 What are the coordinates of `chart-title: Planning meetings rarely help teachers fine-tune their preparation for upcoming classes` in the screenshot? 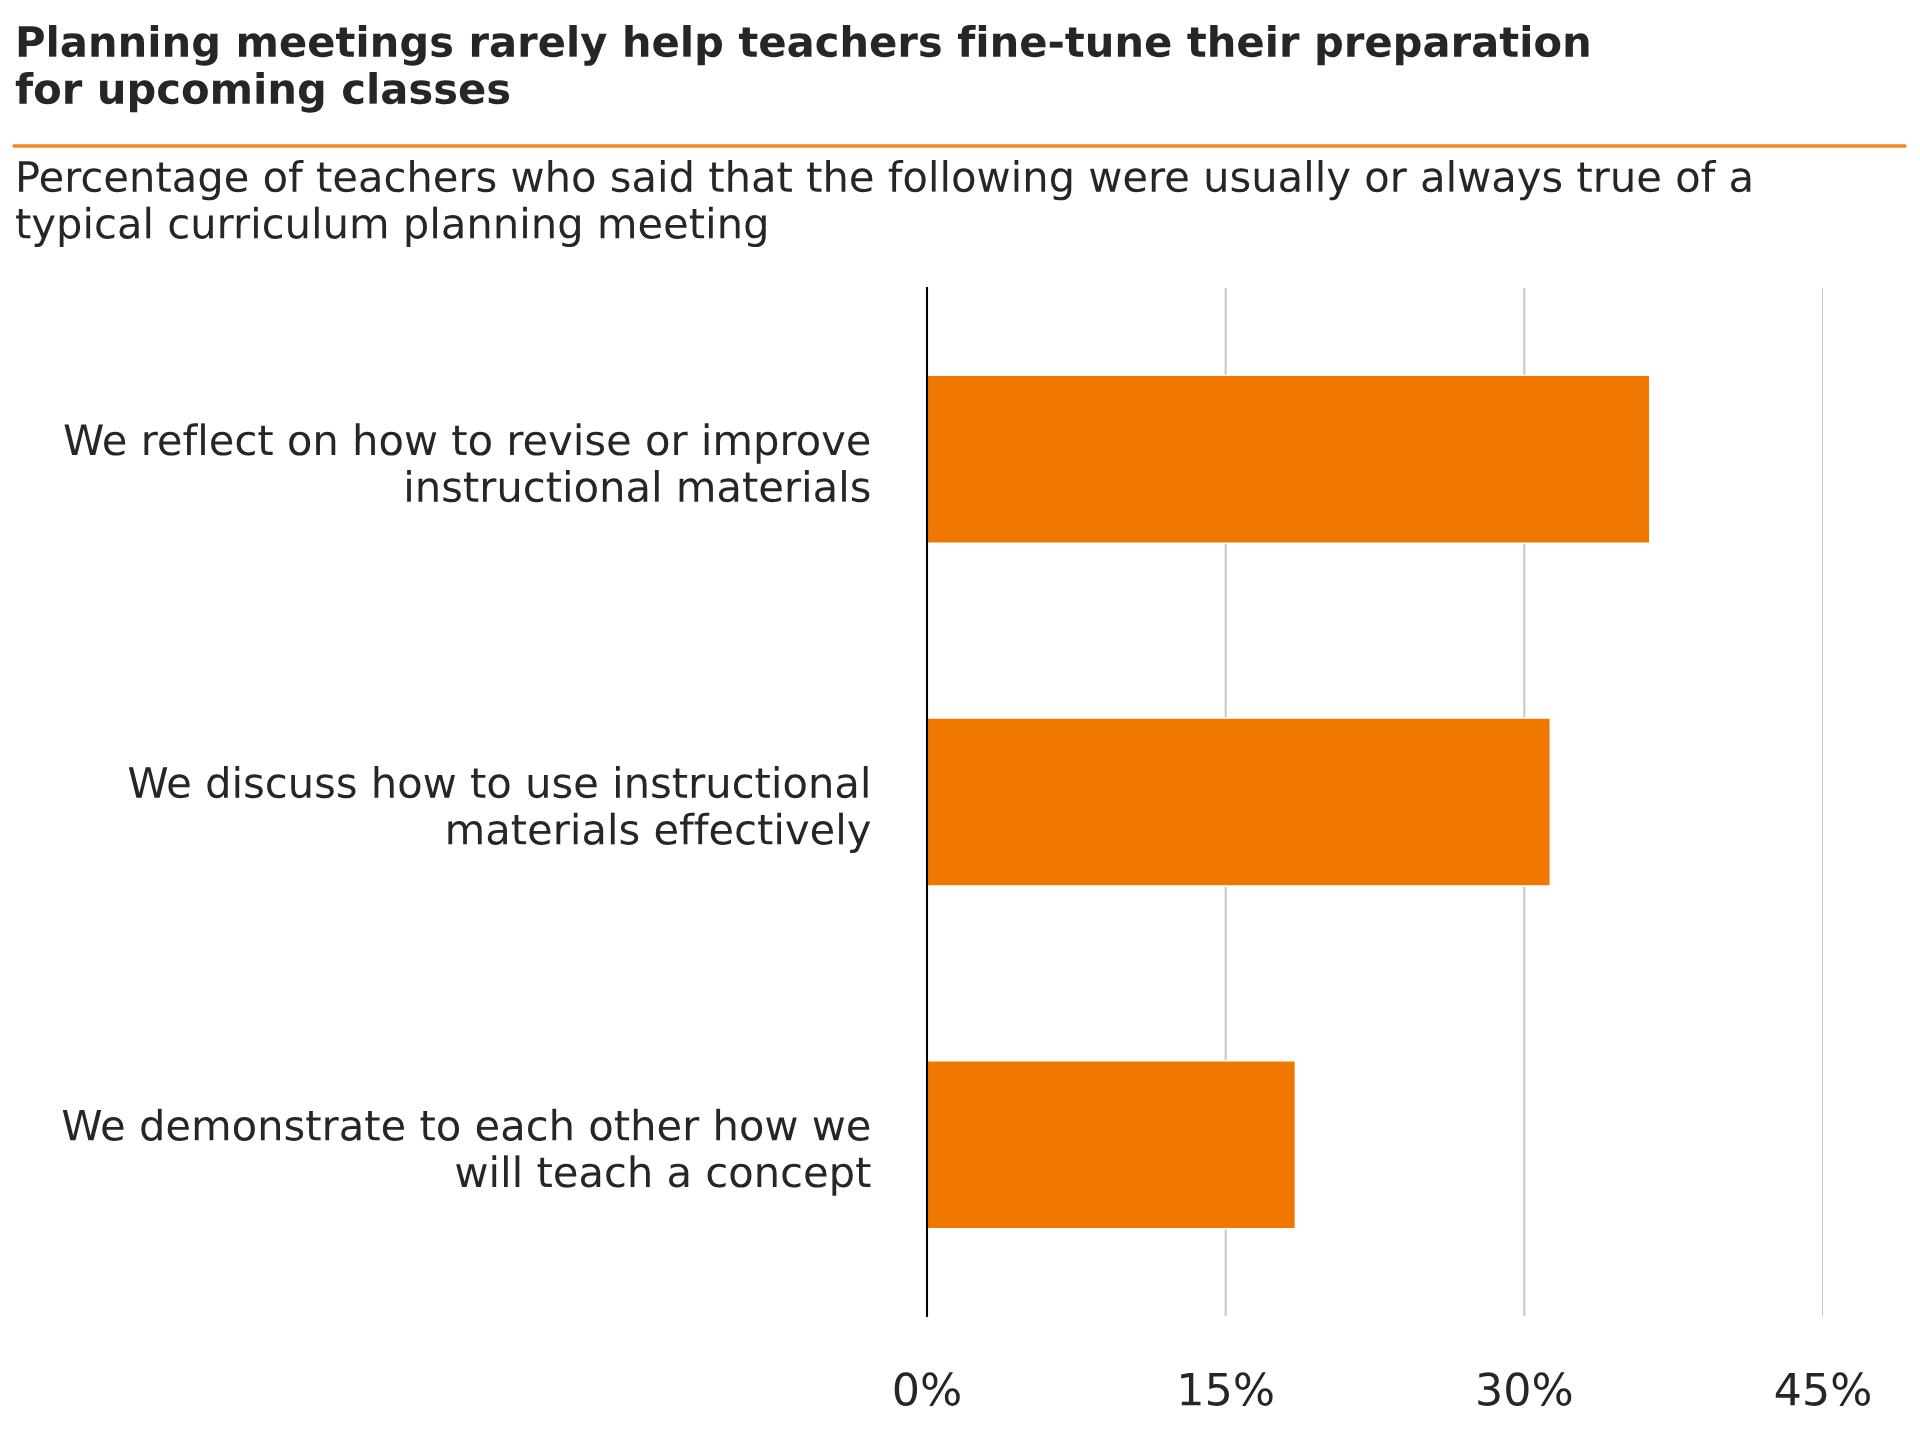 It's located at (802, 69).